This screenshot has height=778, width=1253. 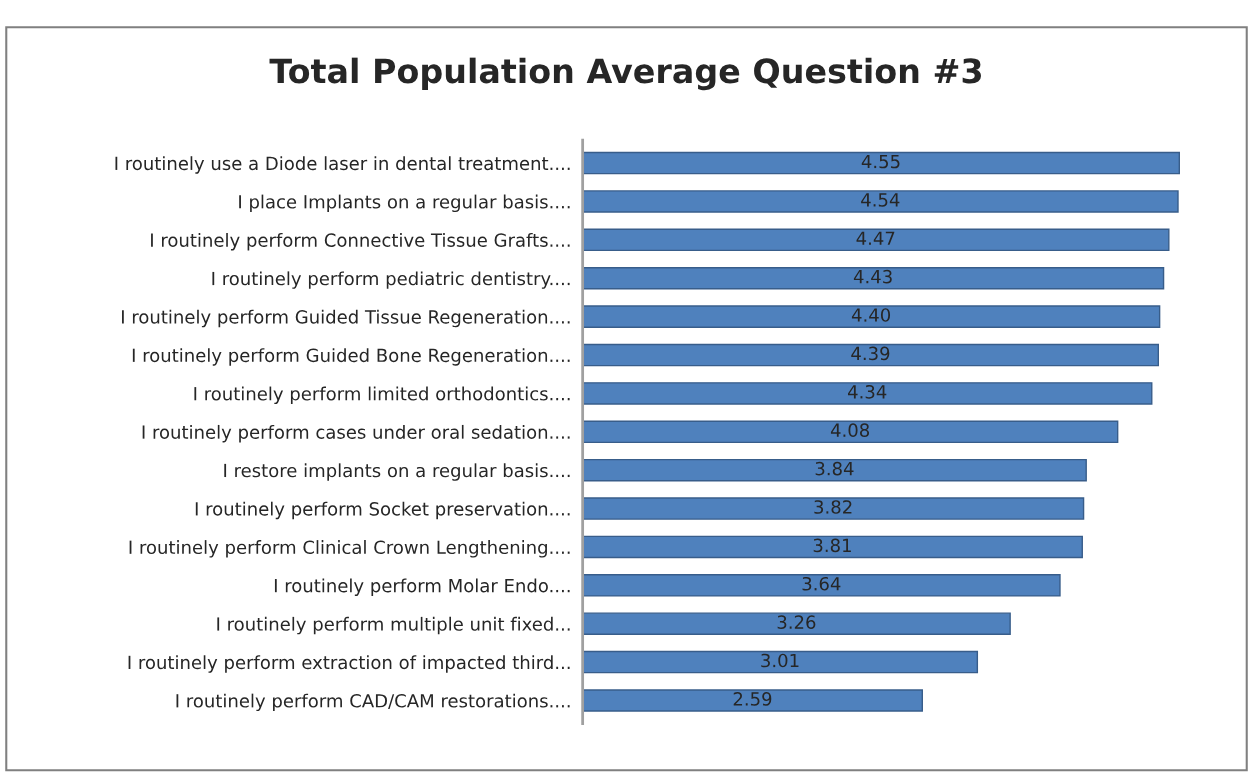 I want to click on data-label: 4.47, so click(x=875, y=238).